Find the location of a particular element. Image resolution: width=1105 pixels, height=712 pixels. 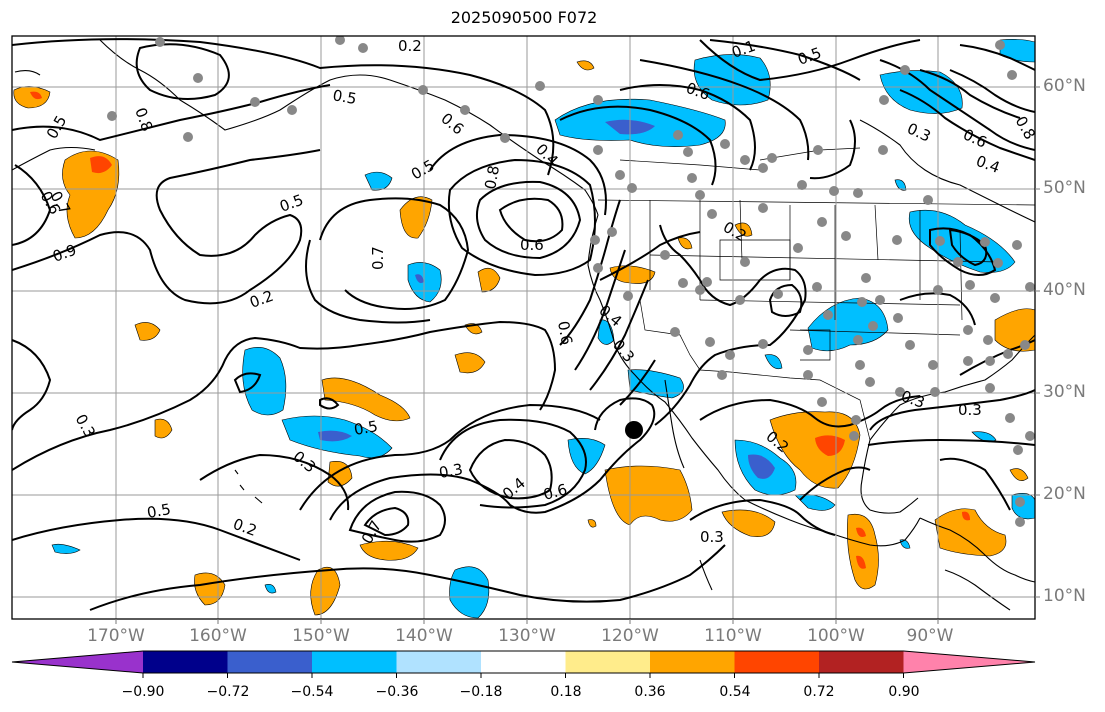

colorbar-extend-max is located at coordinates (969, 662).